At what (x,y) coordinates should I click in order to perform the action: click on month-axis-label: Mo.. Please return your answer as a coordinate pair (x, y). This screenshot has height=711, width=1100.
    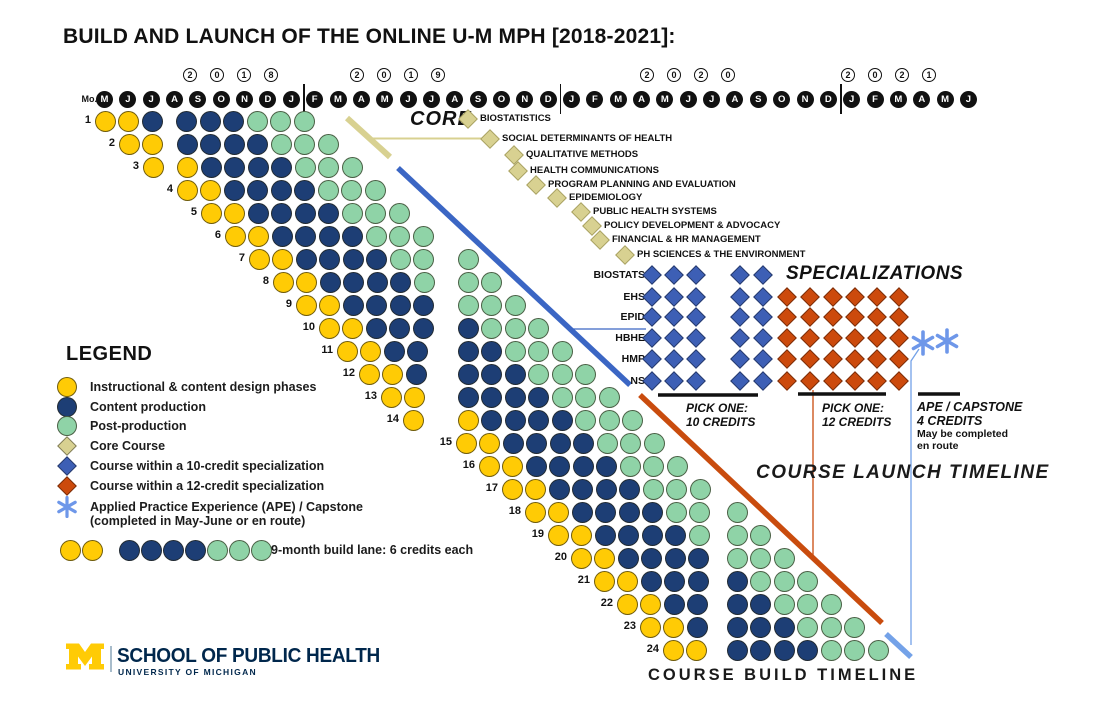
    Looking at the image, I should click on (89, 99).